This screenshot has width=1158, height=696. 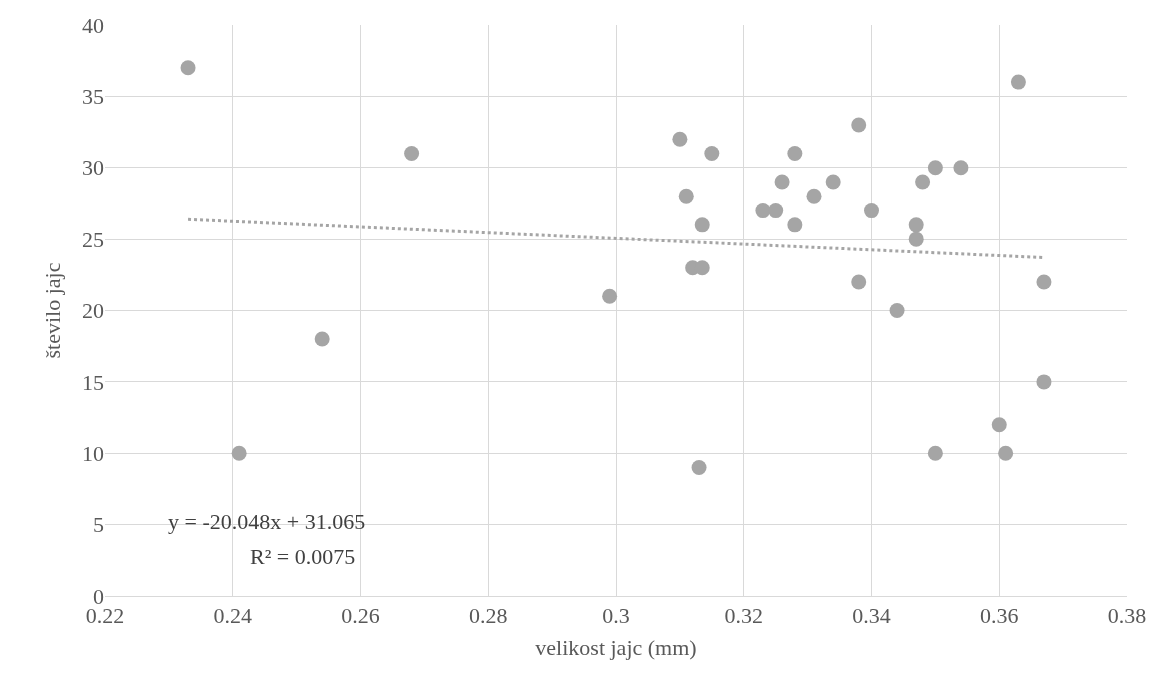 I want to click on x-tick-label: 0.24, so click(x=232, y=616).